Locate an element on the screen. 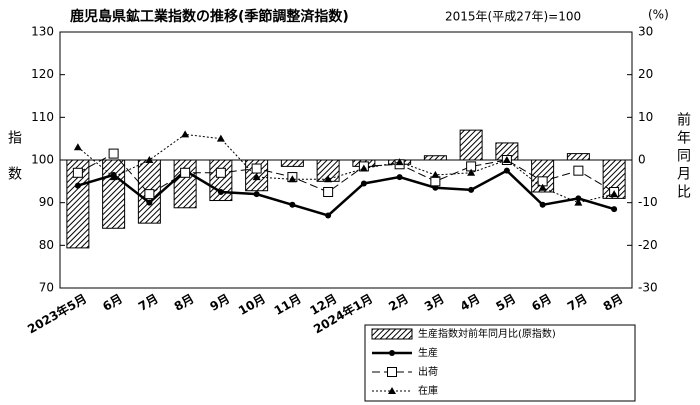  y2-axis-label: 前年同月比 is located at coordinates (683, 156).